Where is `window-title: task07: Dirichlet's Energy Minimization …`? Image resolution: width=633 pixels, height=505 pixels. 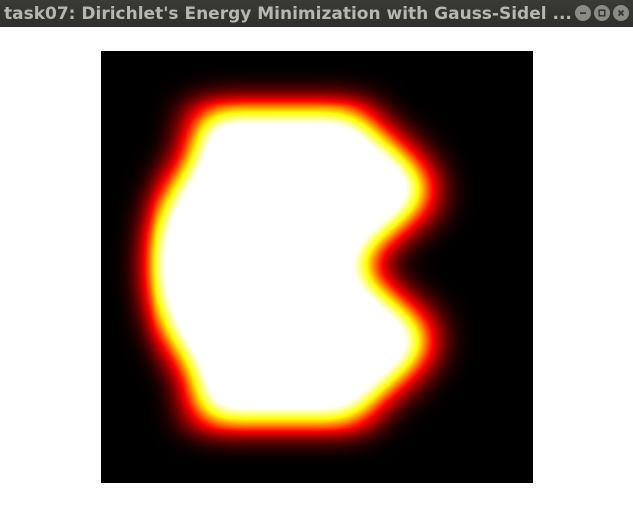 window-title: task07: Dirichlet's Energy Minimization … is located at coordinates (288, 13).